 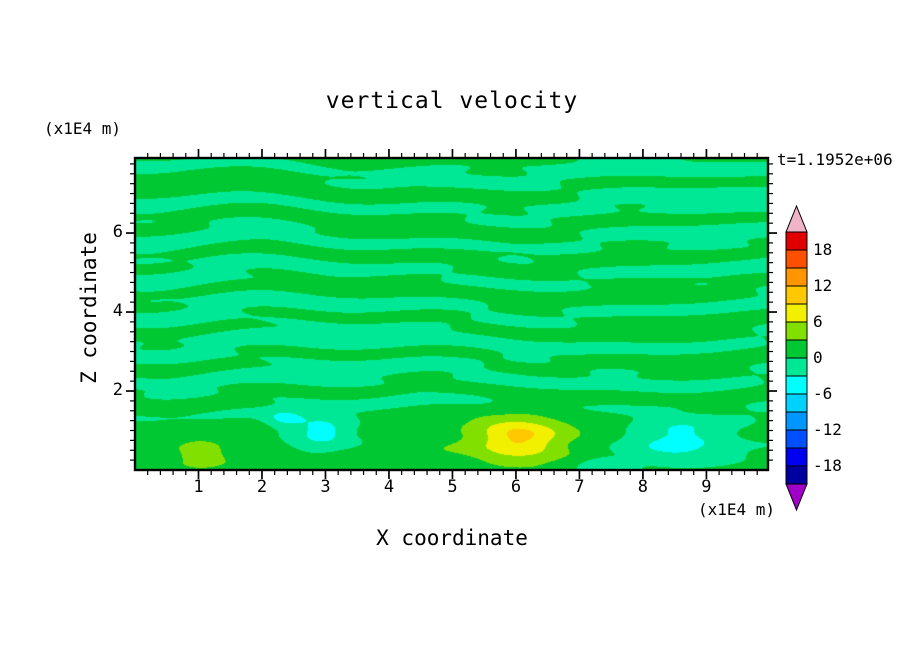 What do you see at coordinates (83, 128) in the screenshot?
I see `y-axis-units-label: (x1E4 m)` at bounding box center [83, 128].